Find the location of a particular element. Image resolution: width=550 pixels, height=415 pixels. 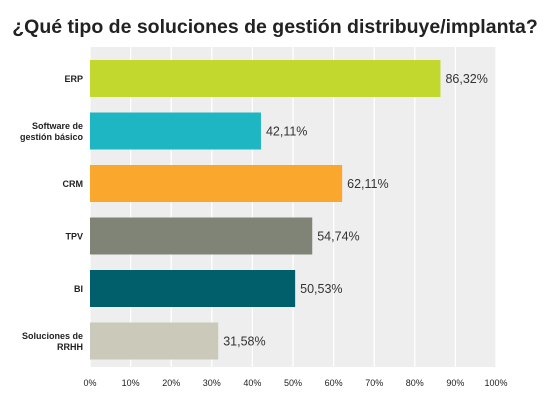

data-label: 50,53% is located at coordinates (321, 289).